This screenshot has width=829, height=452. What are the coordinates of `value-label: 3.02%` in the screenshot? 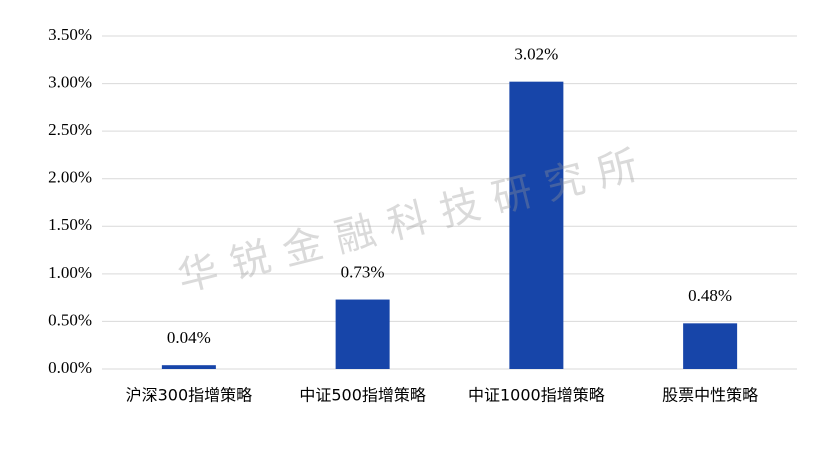 It's located at (536, 54).